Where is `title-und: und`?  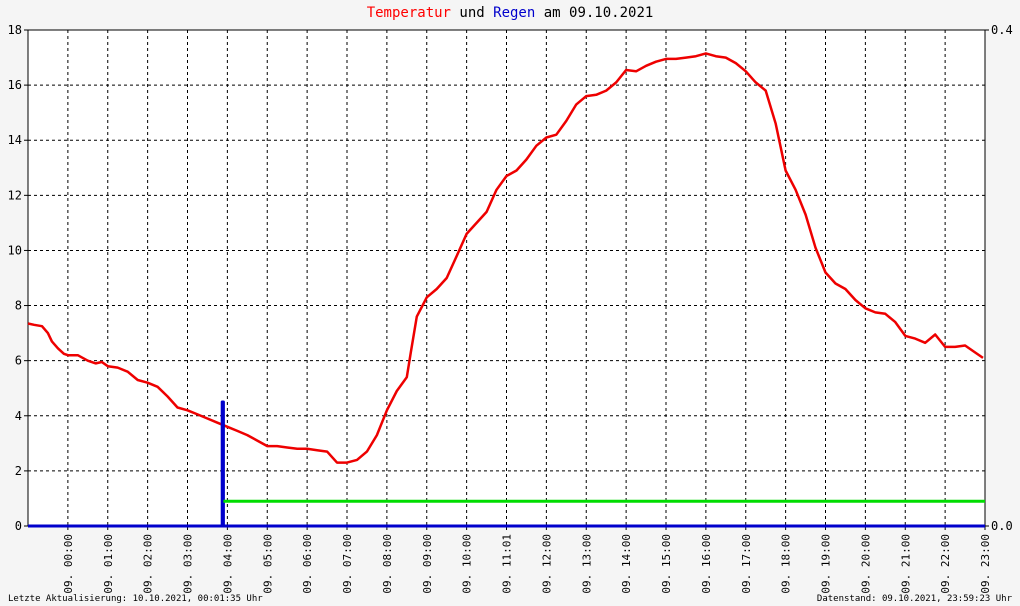 title-und: und is located at coordinates (472, 13).